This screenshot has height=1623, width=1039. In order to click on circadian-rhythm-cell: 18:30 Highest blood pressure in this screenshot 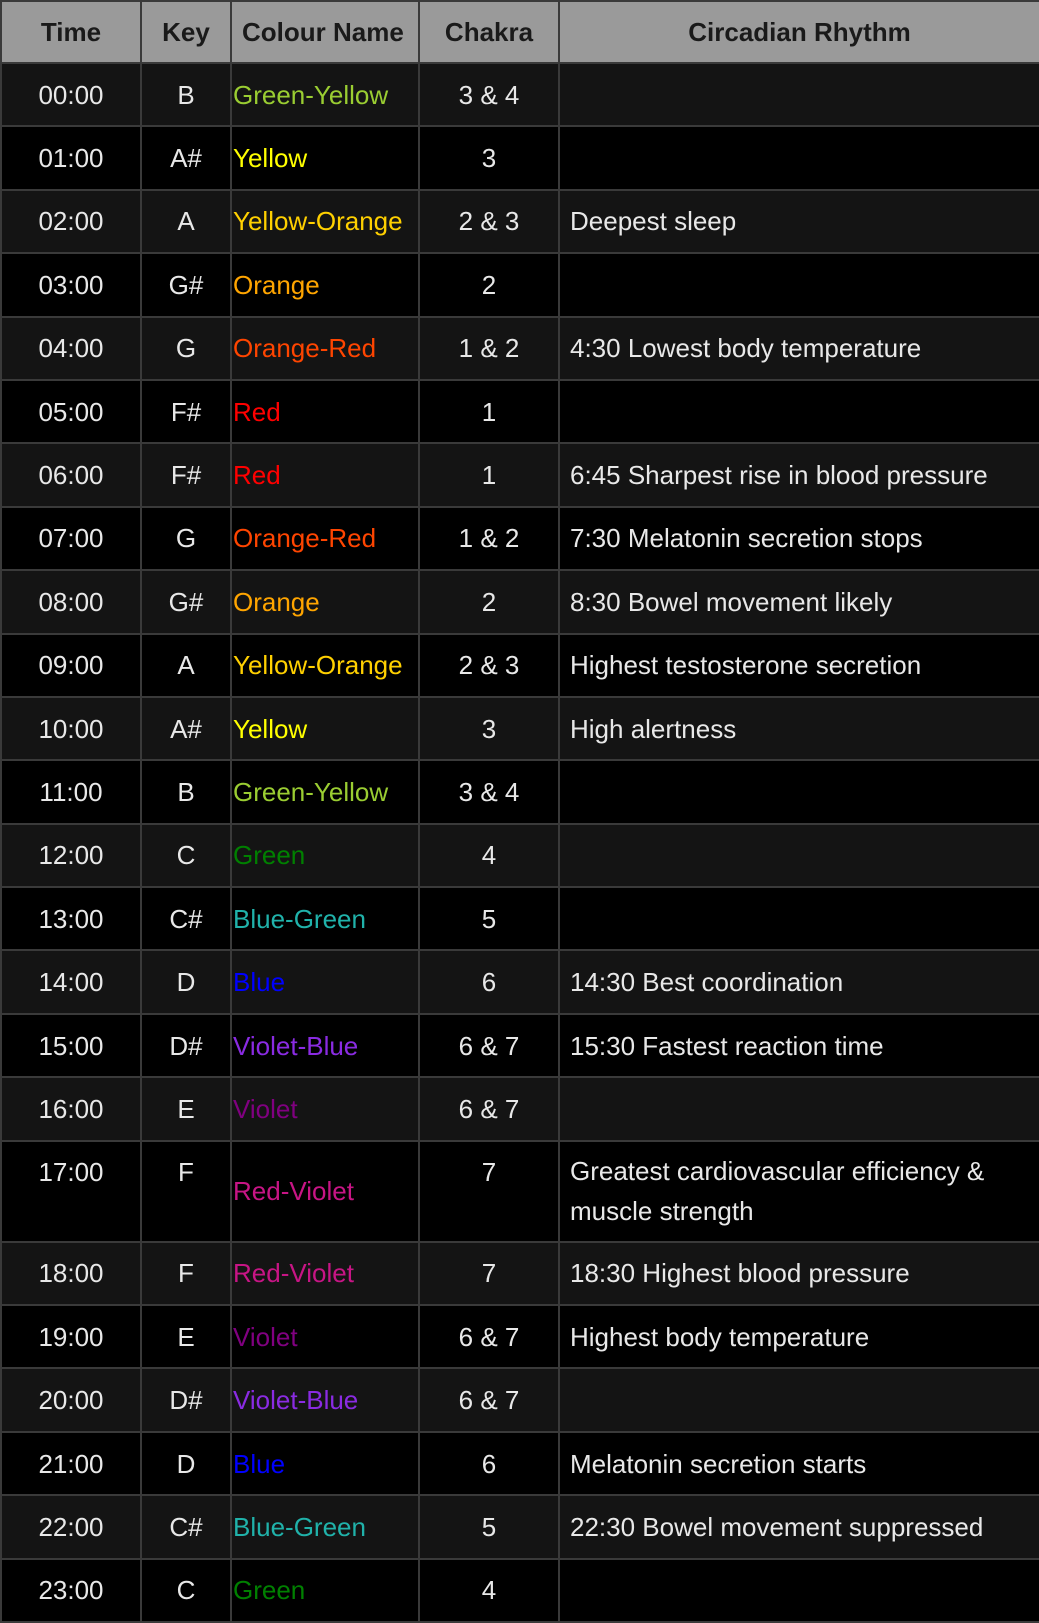, I will do `click(798, 1273)`.